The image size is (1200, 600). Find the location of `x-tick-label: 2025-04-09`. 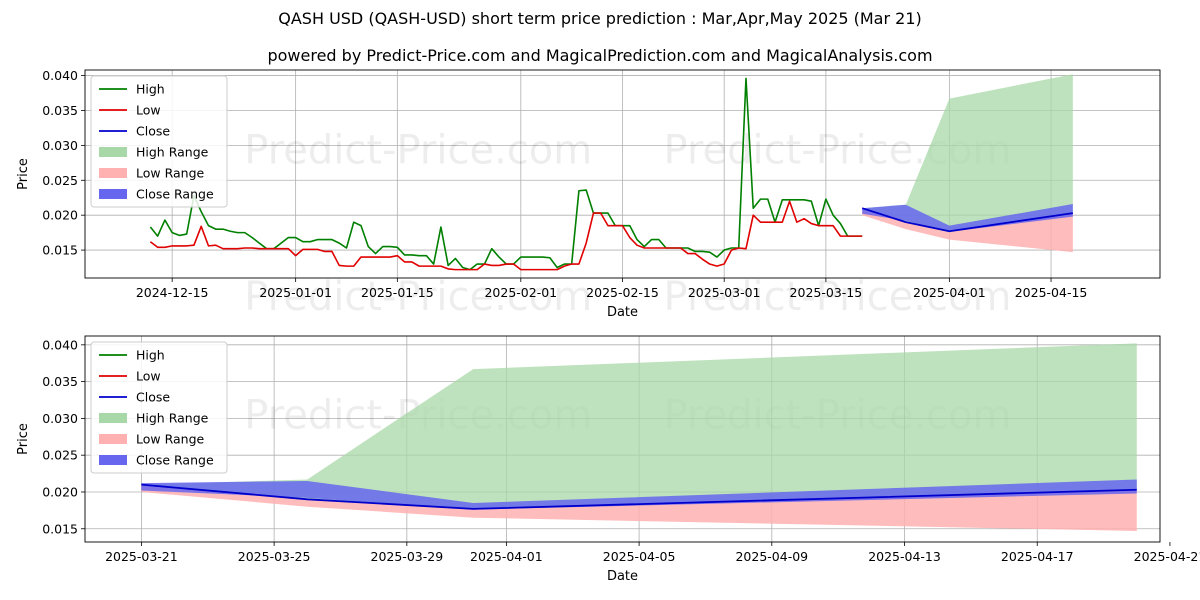

x-tick-label: 2025-04-09 is located at coordinates (771, 556).